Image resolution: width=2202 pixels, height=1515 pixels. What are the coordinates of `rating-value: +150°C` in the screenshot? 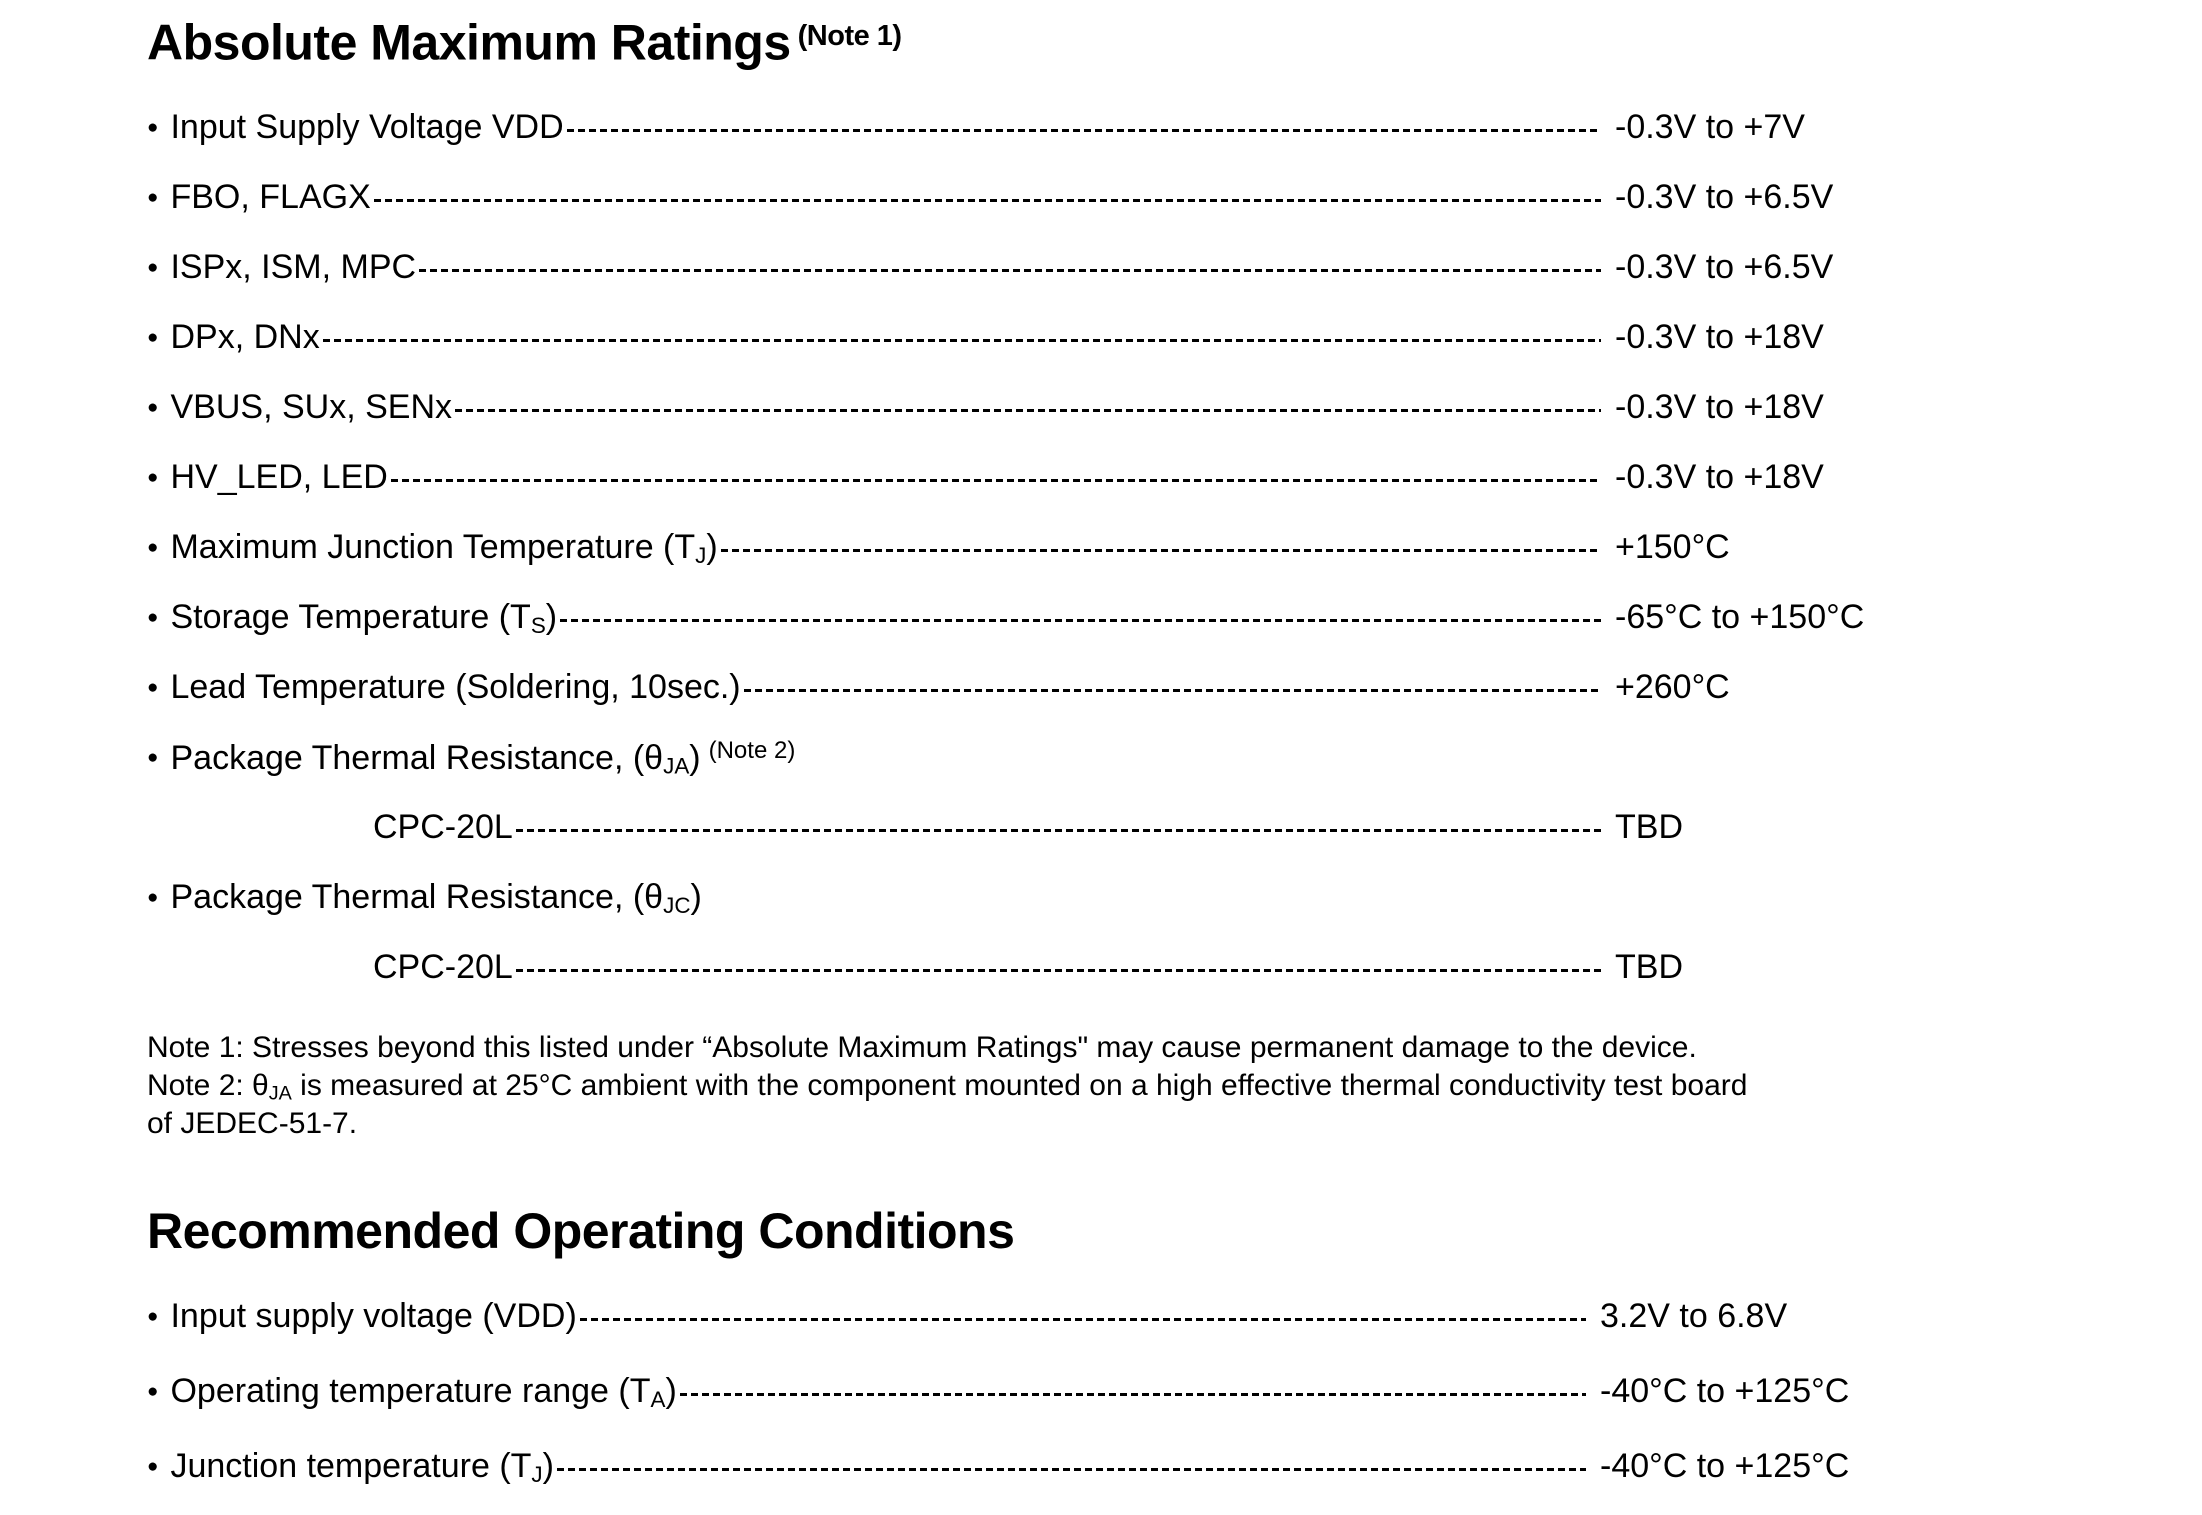 It's located at (1672, 547).